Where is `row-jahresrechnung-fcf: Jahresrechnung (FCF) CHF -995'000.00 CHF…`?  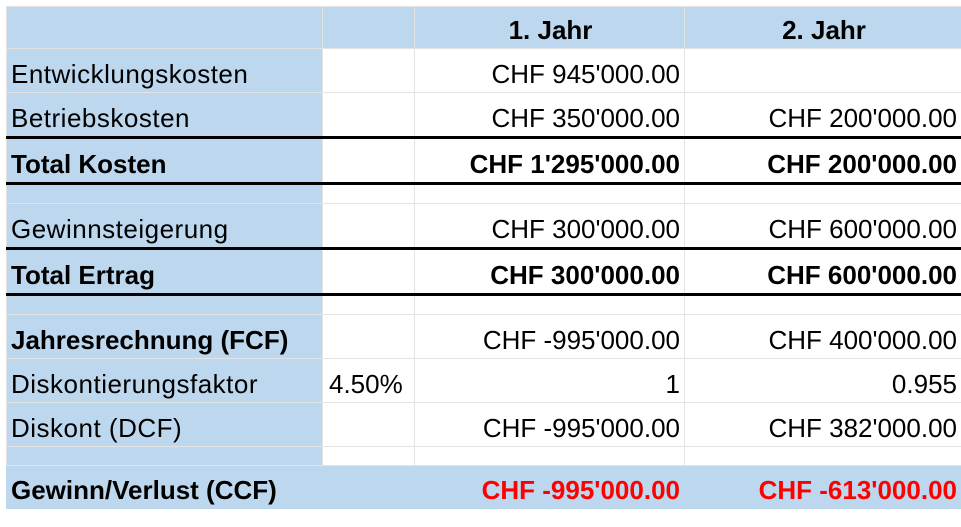
row-jahresrechnung-fcf: Jahresrechnung (FCF) CHF -995'000.00 CHF… is located at coordinates (483, 336).